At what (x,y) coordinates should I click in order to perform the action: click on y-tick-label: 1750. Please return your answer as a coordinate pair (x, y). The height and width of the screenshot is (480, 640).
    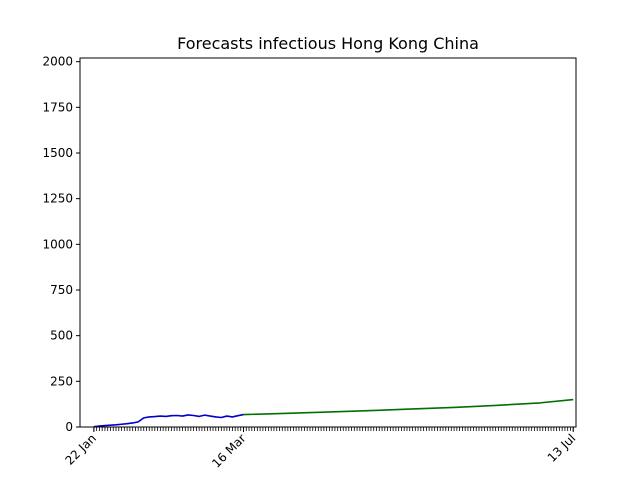
    Looking at the image, I should click on (57, 107).